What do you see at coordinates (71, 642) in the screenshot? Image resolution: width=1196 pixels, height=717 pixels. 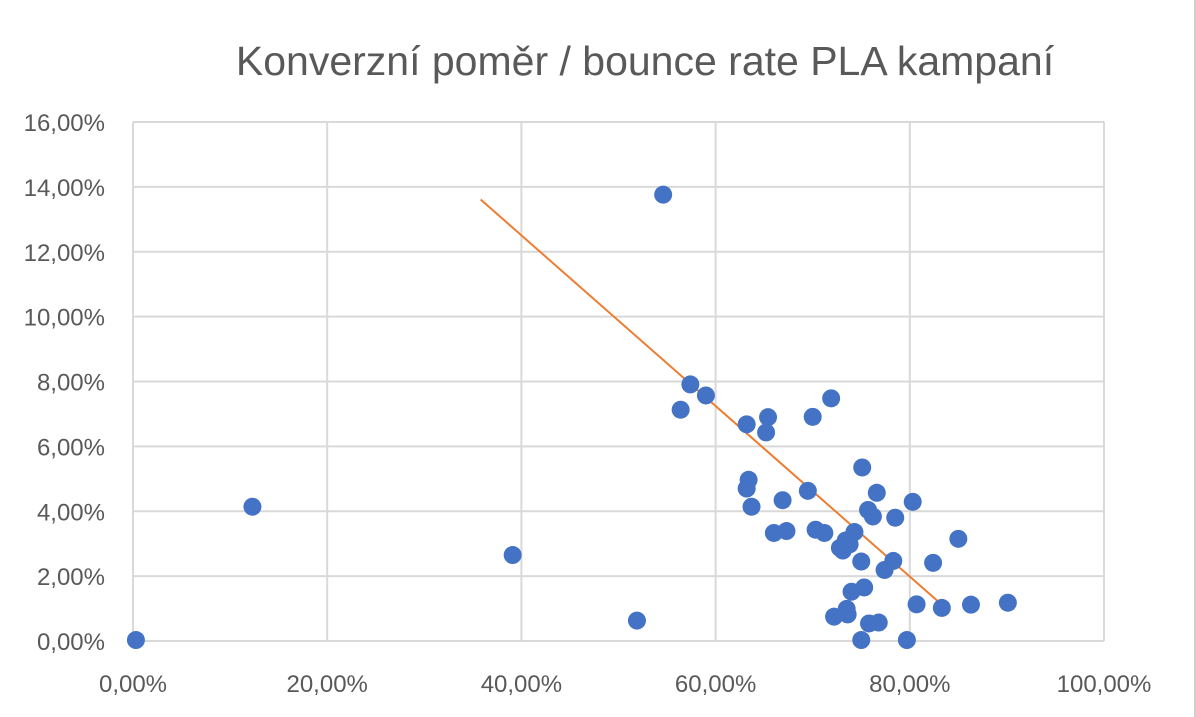 I see `y-tick-label: 0,00%` at bounding box center [71, 642].